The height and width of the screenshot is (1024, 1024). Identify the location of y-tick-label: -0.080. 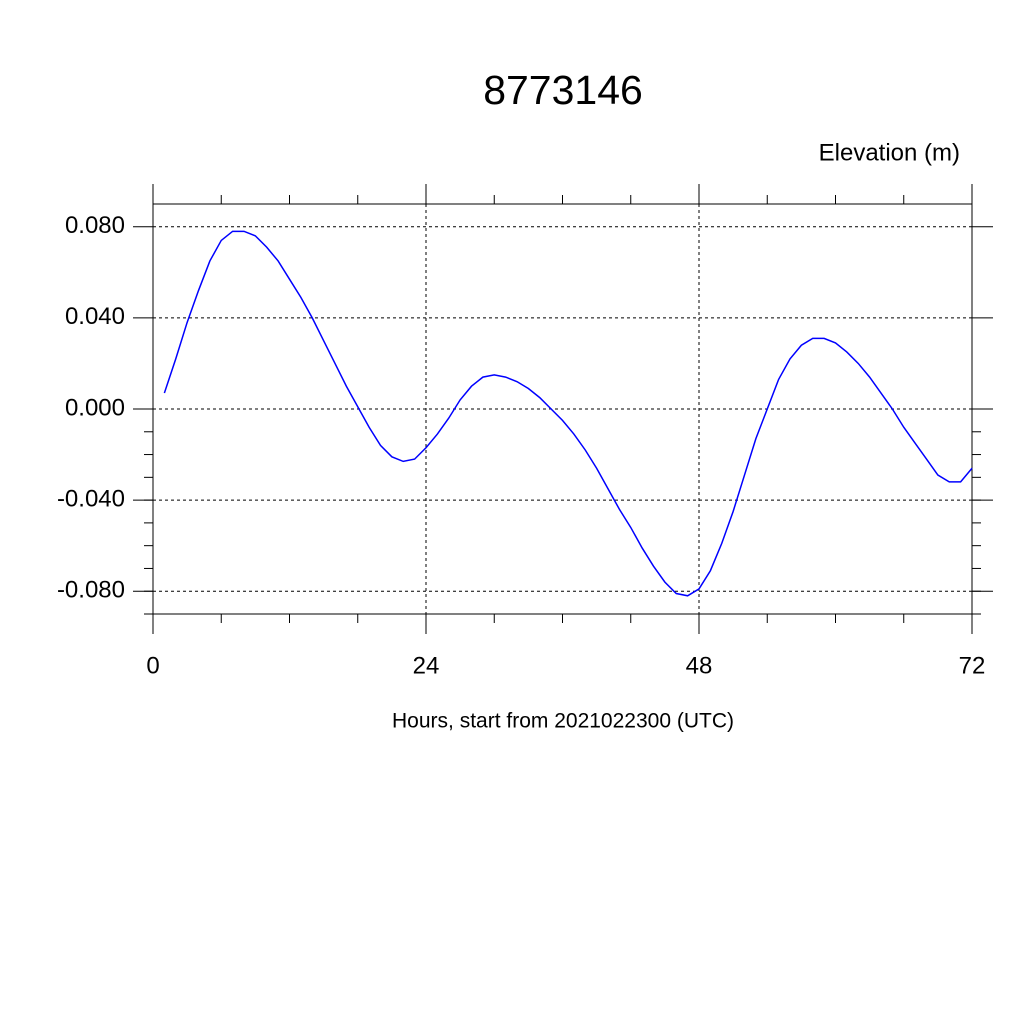
(91, 590).